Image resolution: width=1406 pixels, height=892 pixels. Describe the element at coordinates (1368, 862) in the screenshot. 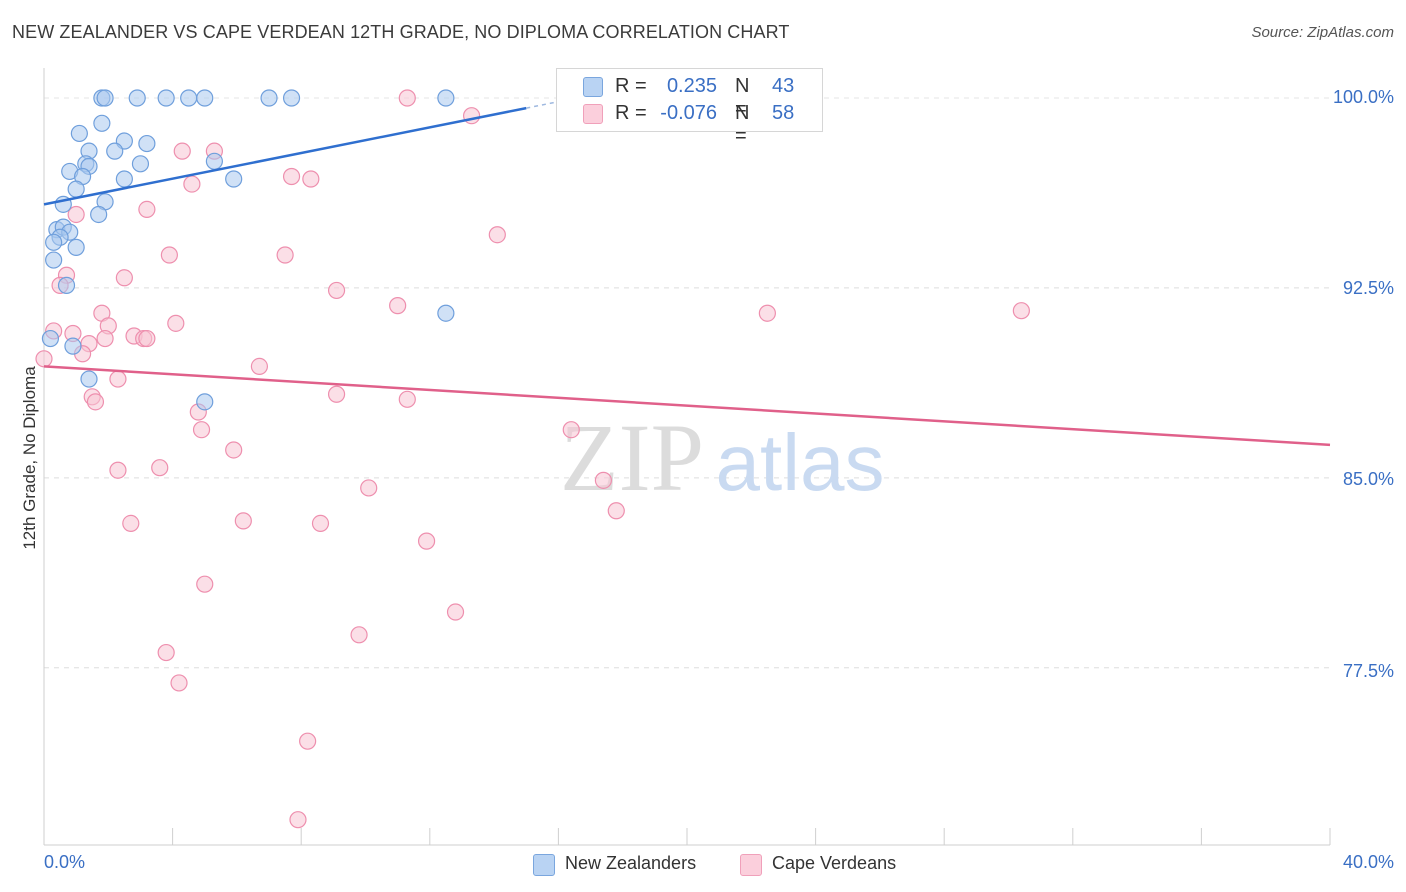

I see `x-tick-label-max: 40.0%` at that location.